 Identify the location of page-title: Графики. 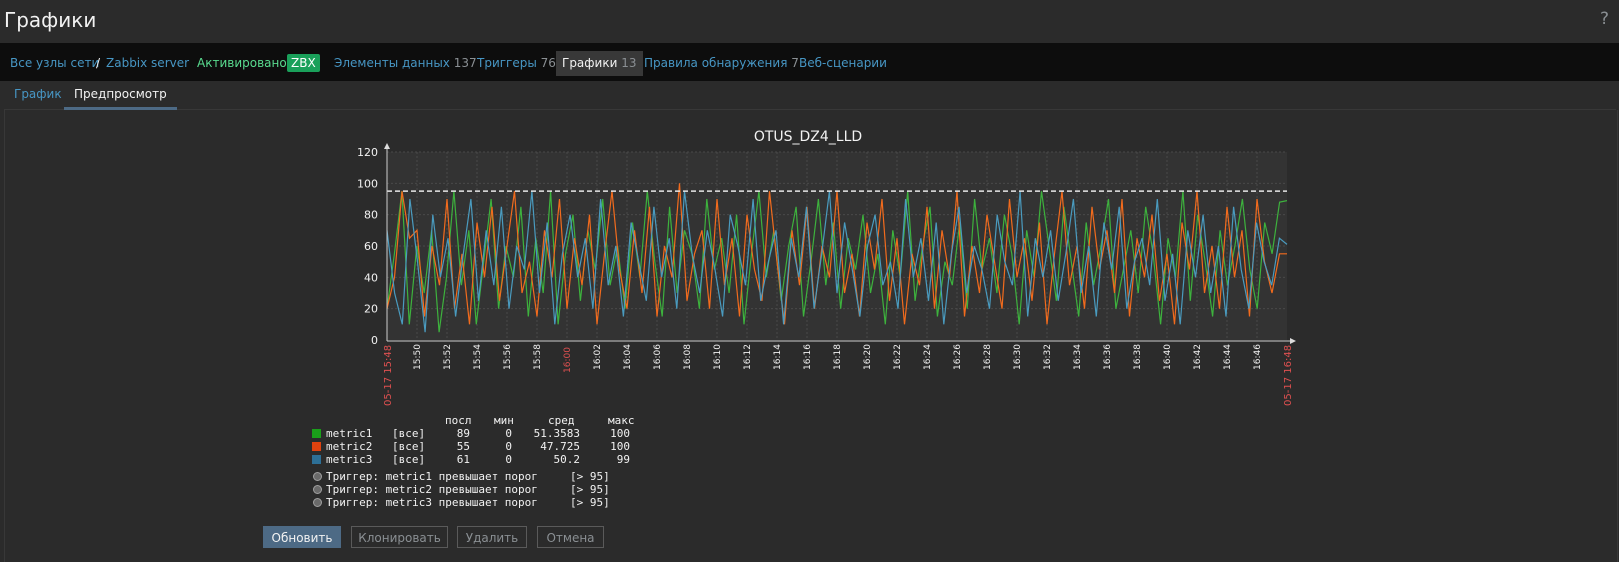
(50, 20).